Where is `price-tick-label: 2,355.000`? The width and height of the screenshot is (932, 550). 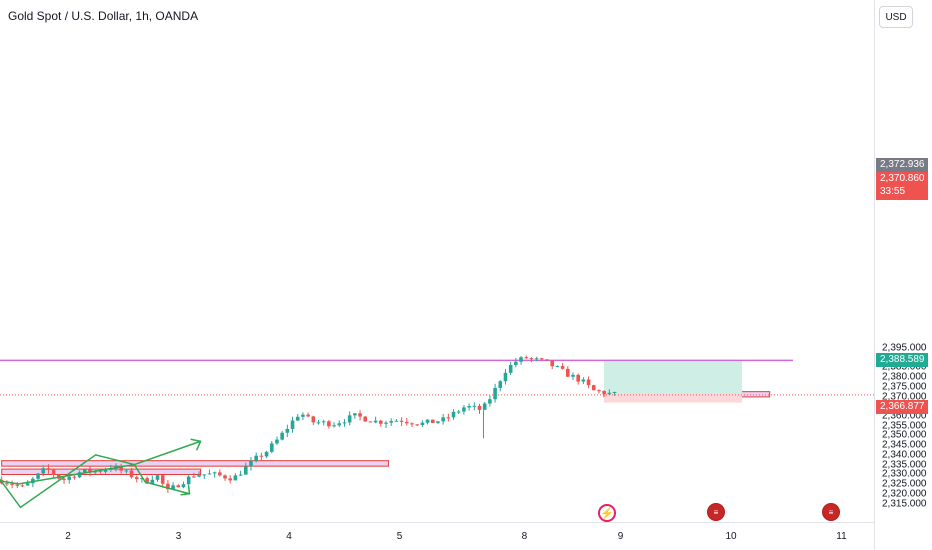 price-tick-label: 2,355.000 is located at coordinates (904, 426).